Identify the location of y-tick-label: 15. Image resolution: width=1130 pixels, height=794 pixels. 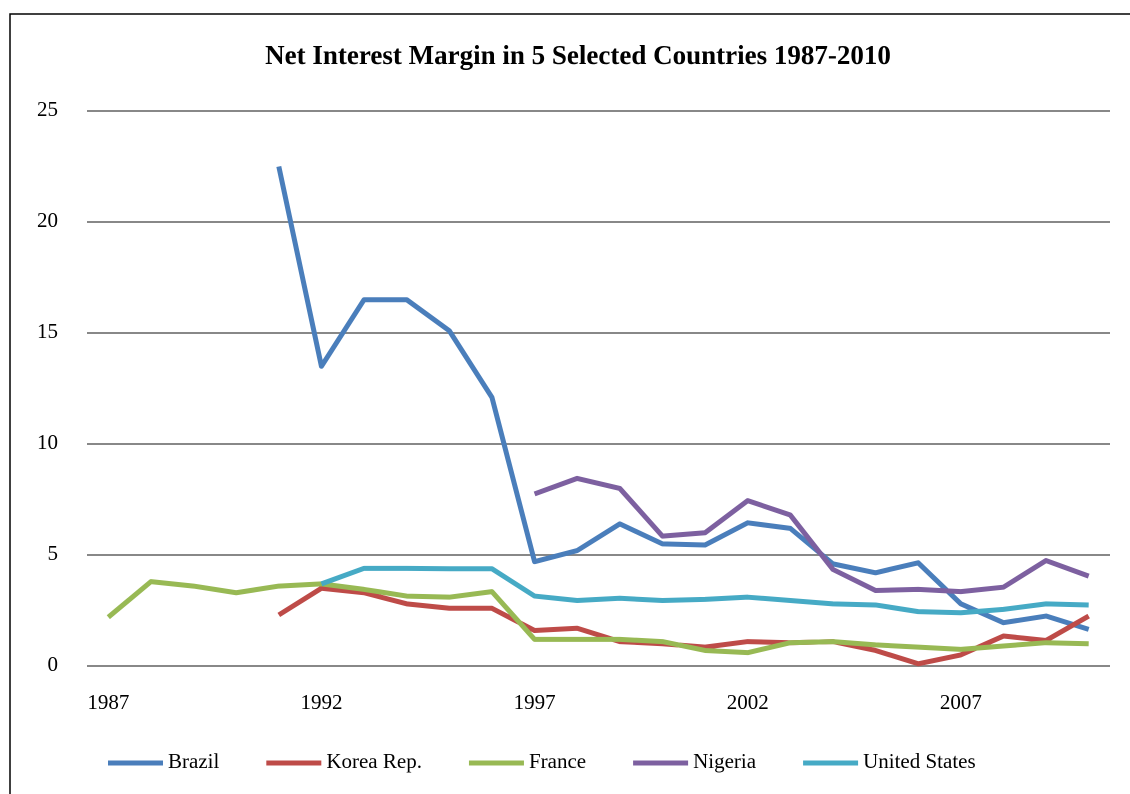
(47, 331).